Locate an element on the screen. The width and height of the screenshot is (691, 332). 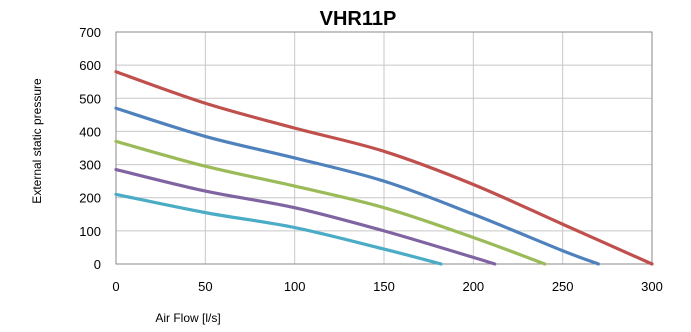
chart-title: VHR11P is located at coordinates (358, 19).